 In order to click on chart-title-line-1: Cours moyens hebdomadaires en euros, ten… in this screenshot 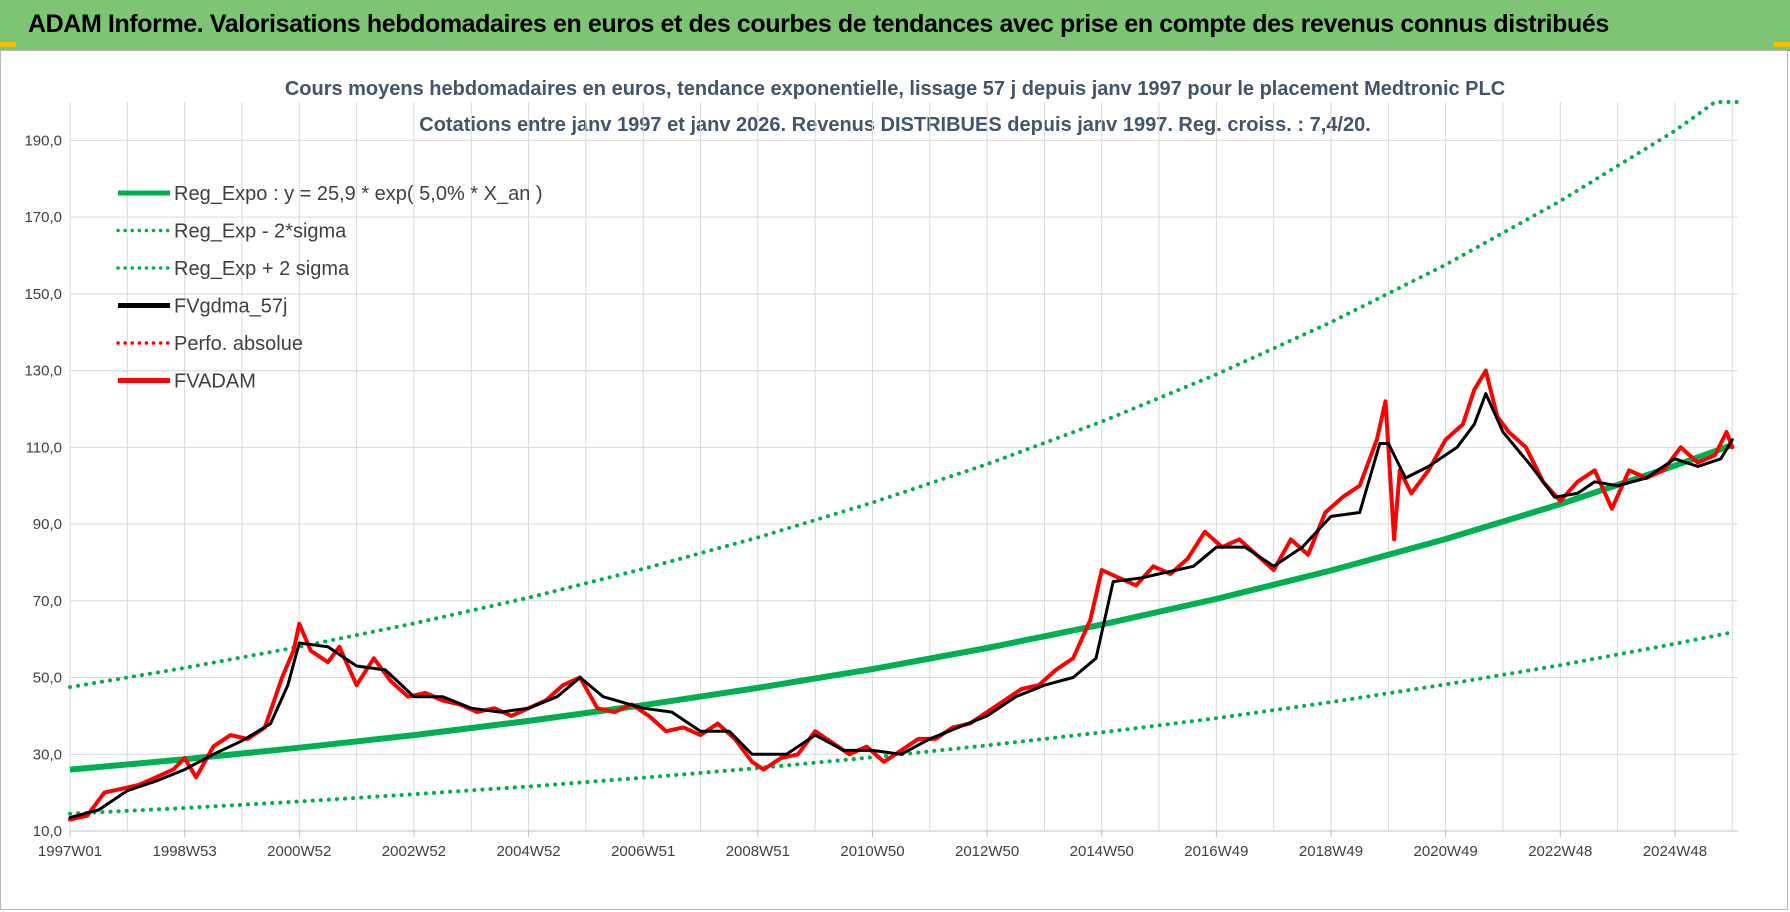, I will do `click(895, 89)`.